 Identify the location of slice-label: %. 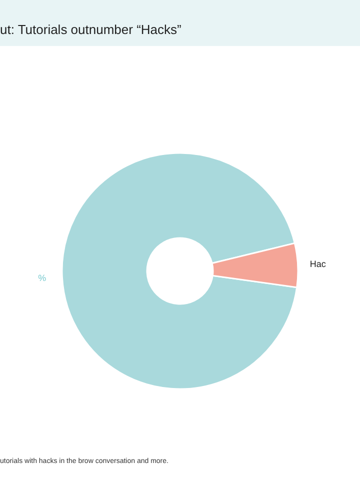
(42, 277).